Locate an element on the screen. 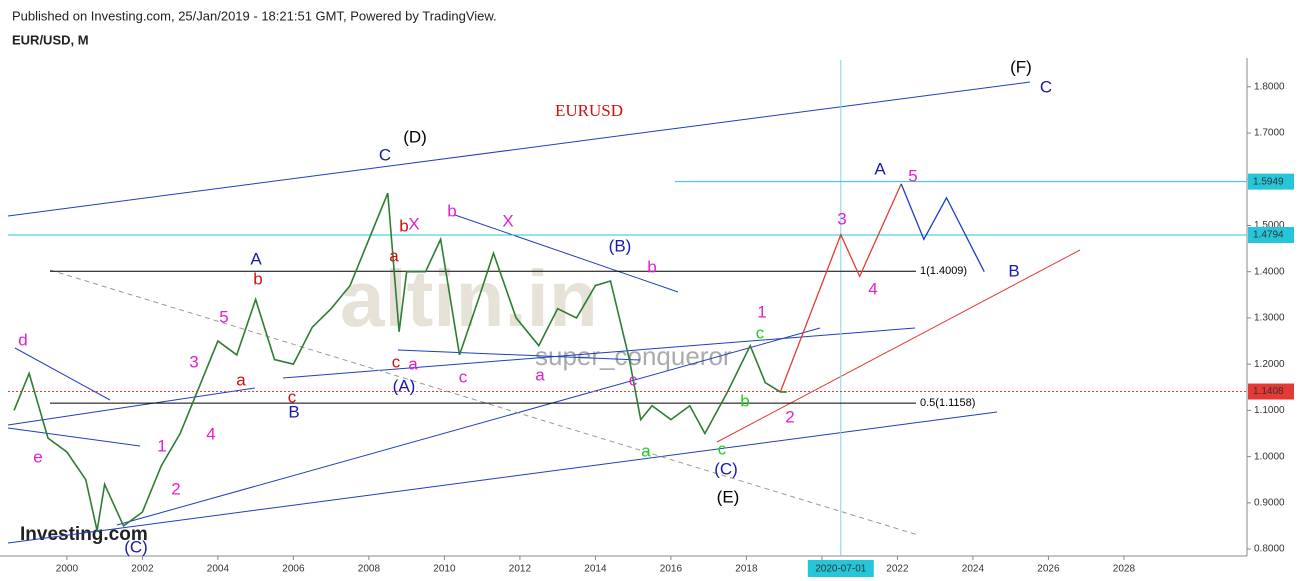 The image size is (1299, 581). x-tick-label: 2028 is located at coordinates (1124, 569).